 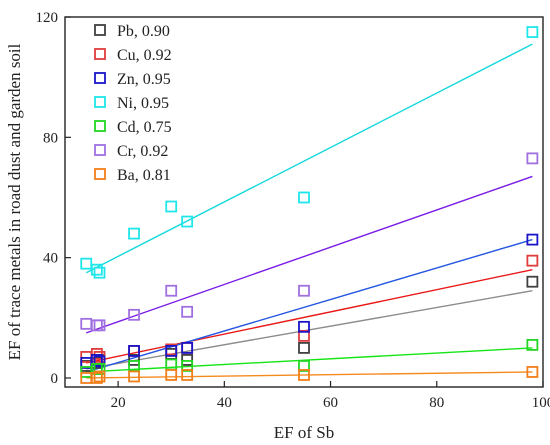 What do you see at coordinates (118, 403) in the screenshot?
I see `x-tick-label: 20` at bounding box center [118, 403].